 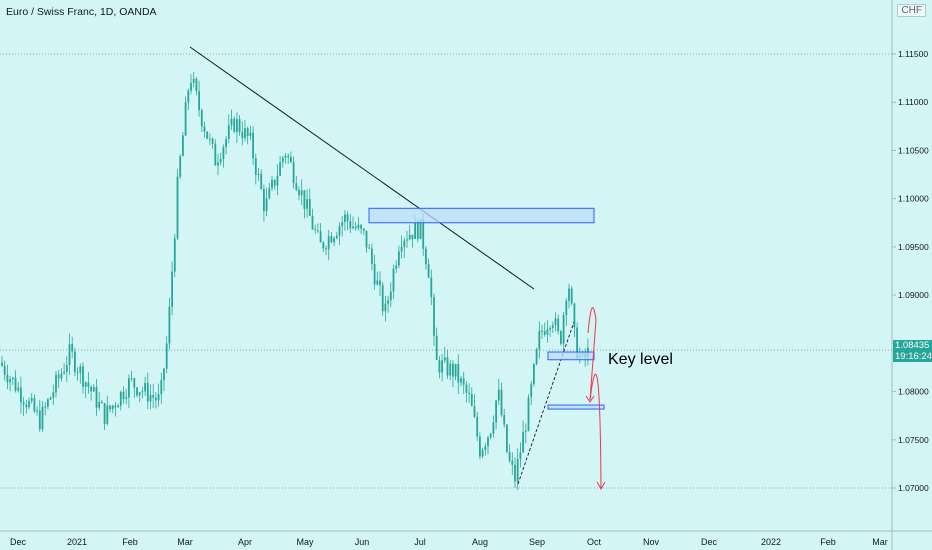 I want to click on currency-label: CHF, so click(x=911, y=10).